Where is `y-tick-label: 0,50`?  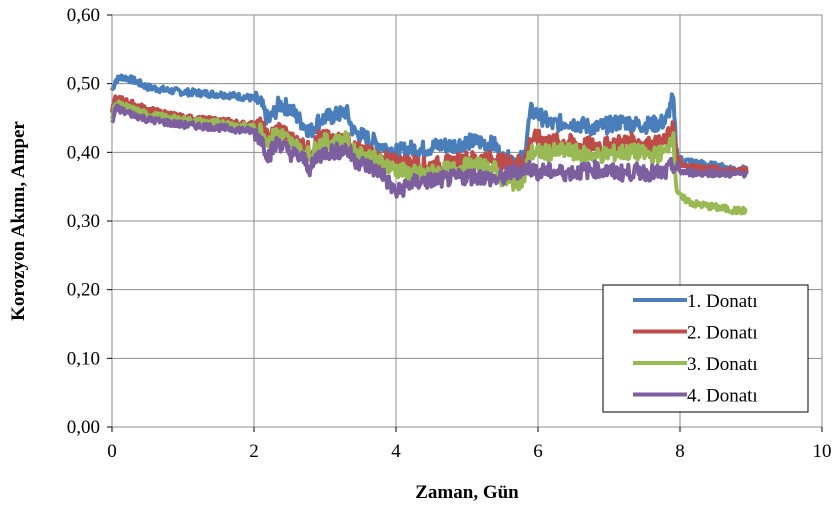
y-tick-label: 0,50 is located at coordinates (83, 84).